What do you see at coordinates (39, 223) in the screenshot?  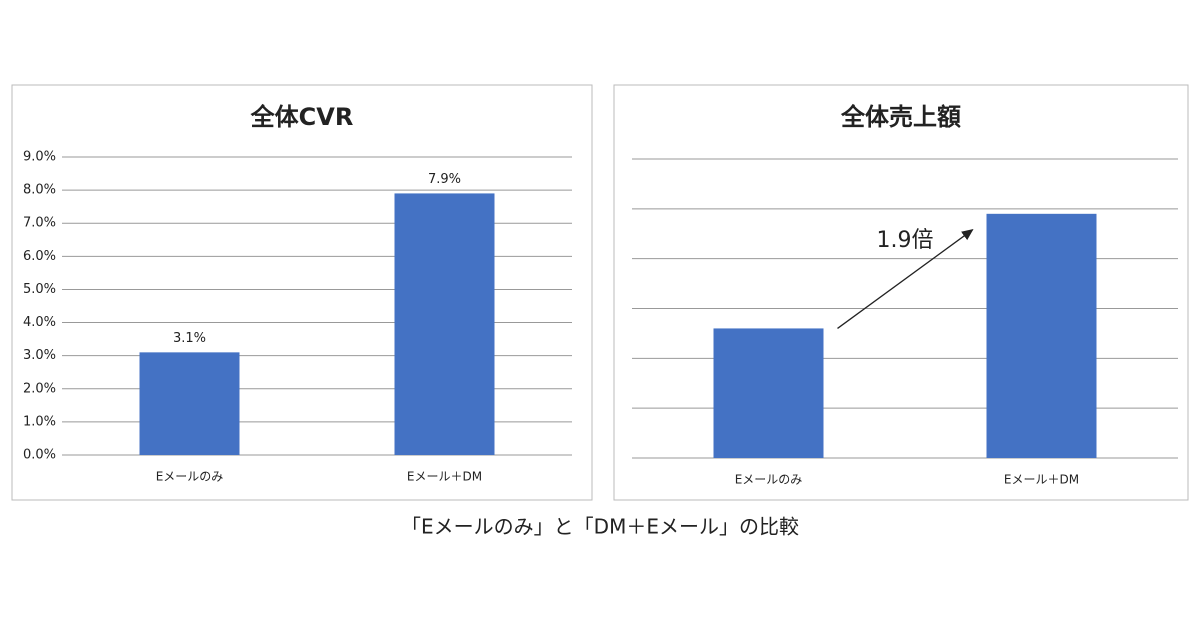 I see `y-tick-label: 7.0%` at bounding box center [39, 223].